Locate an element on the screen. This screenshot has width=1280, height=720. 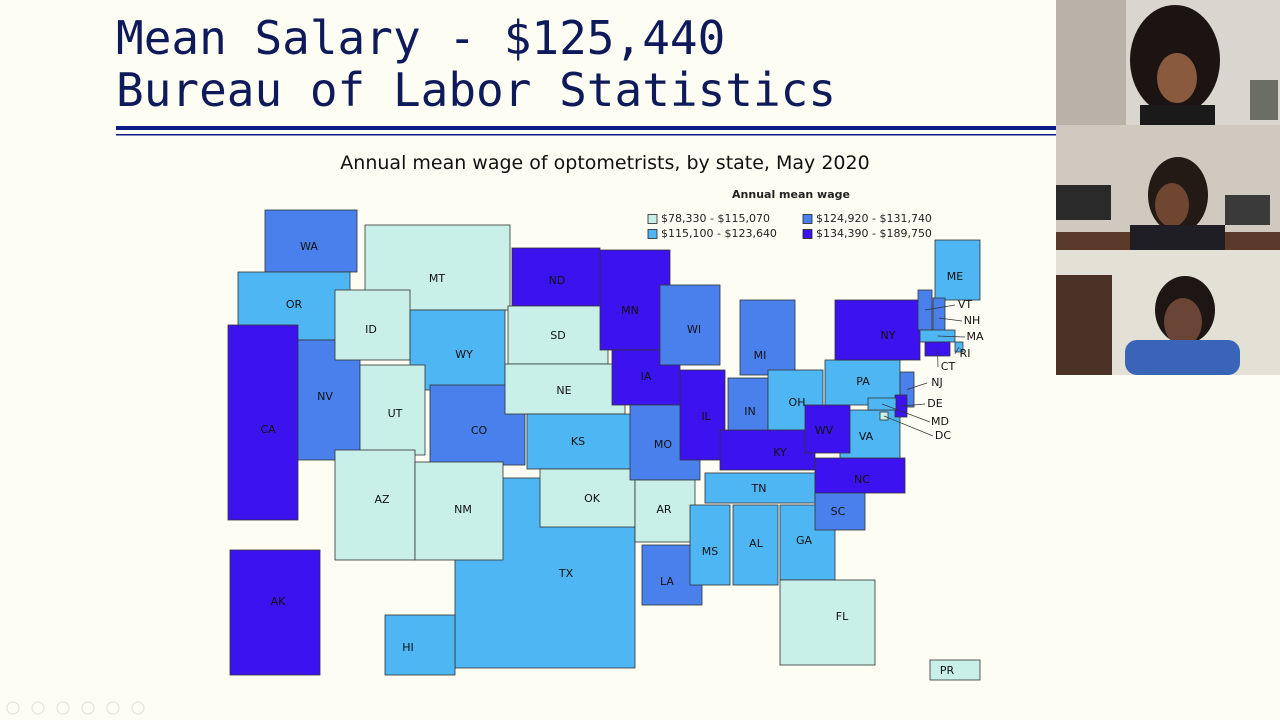
presenter-toolbar is located at coordinates (75, 708).